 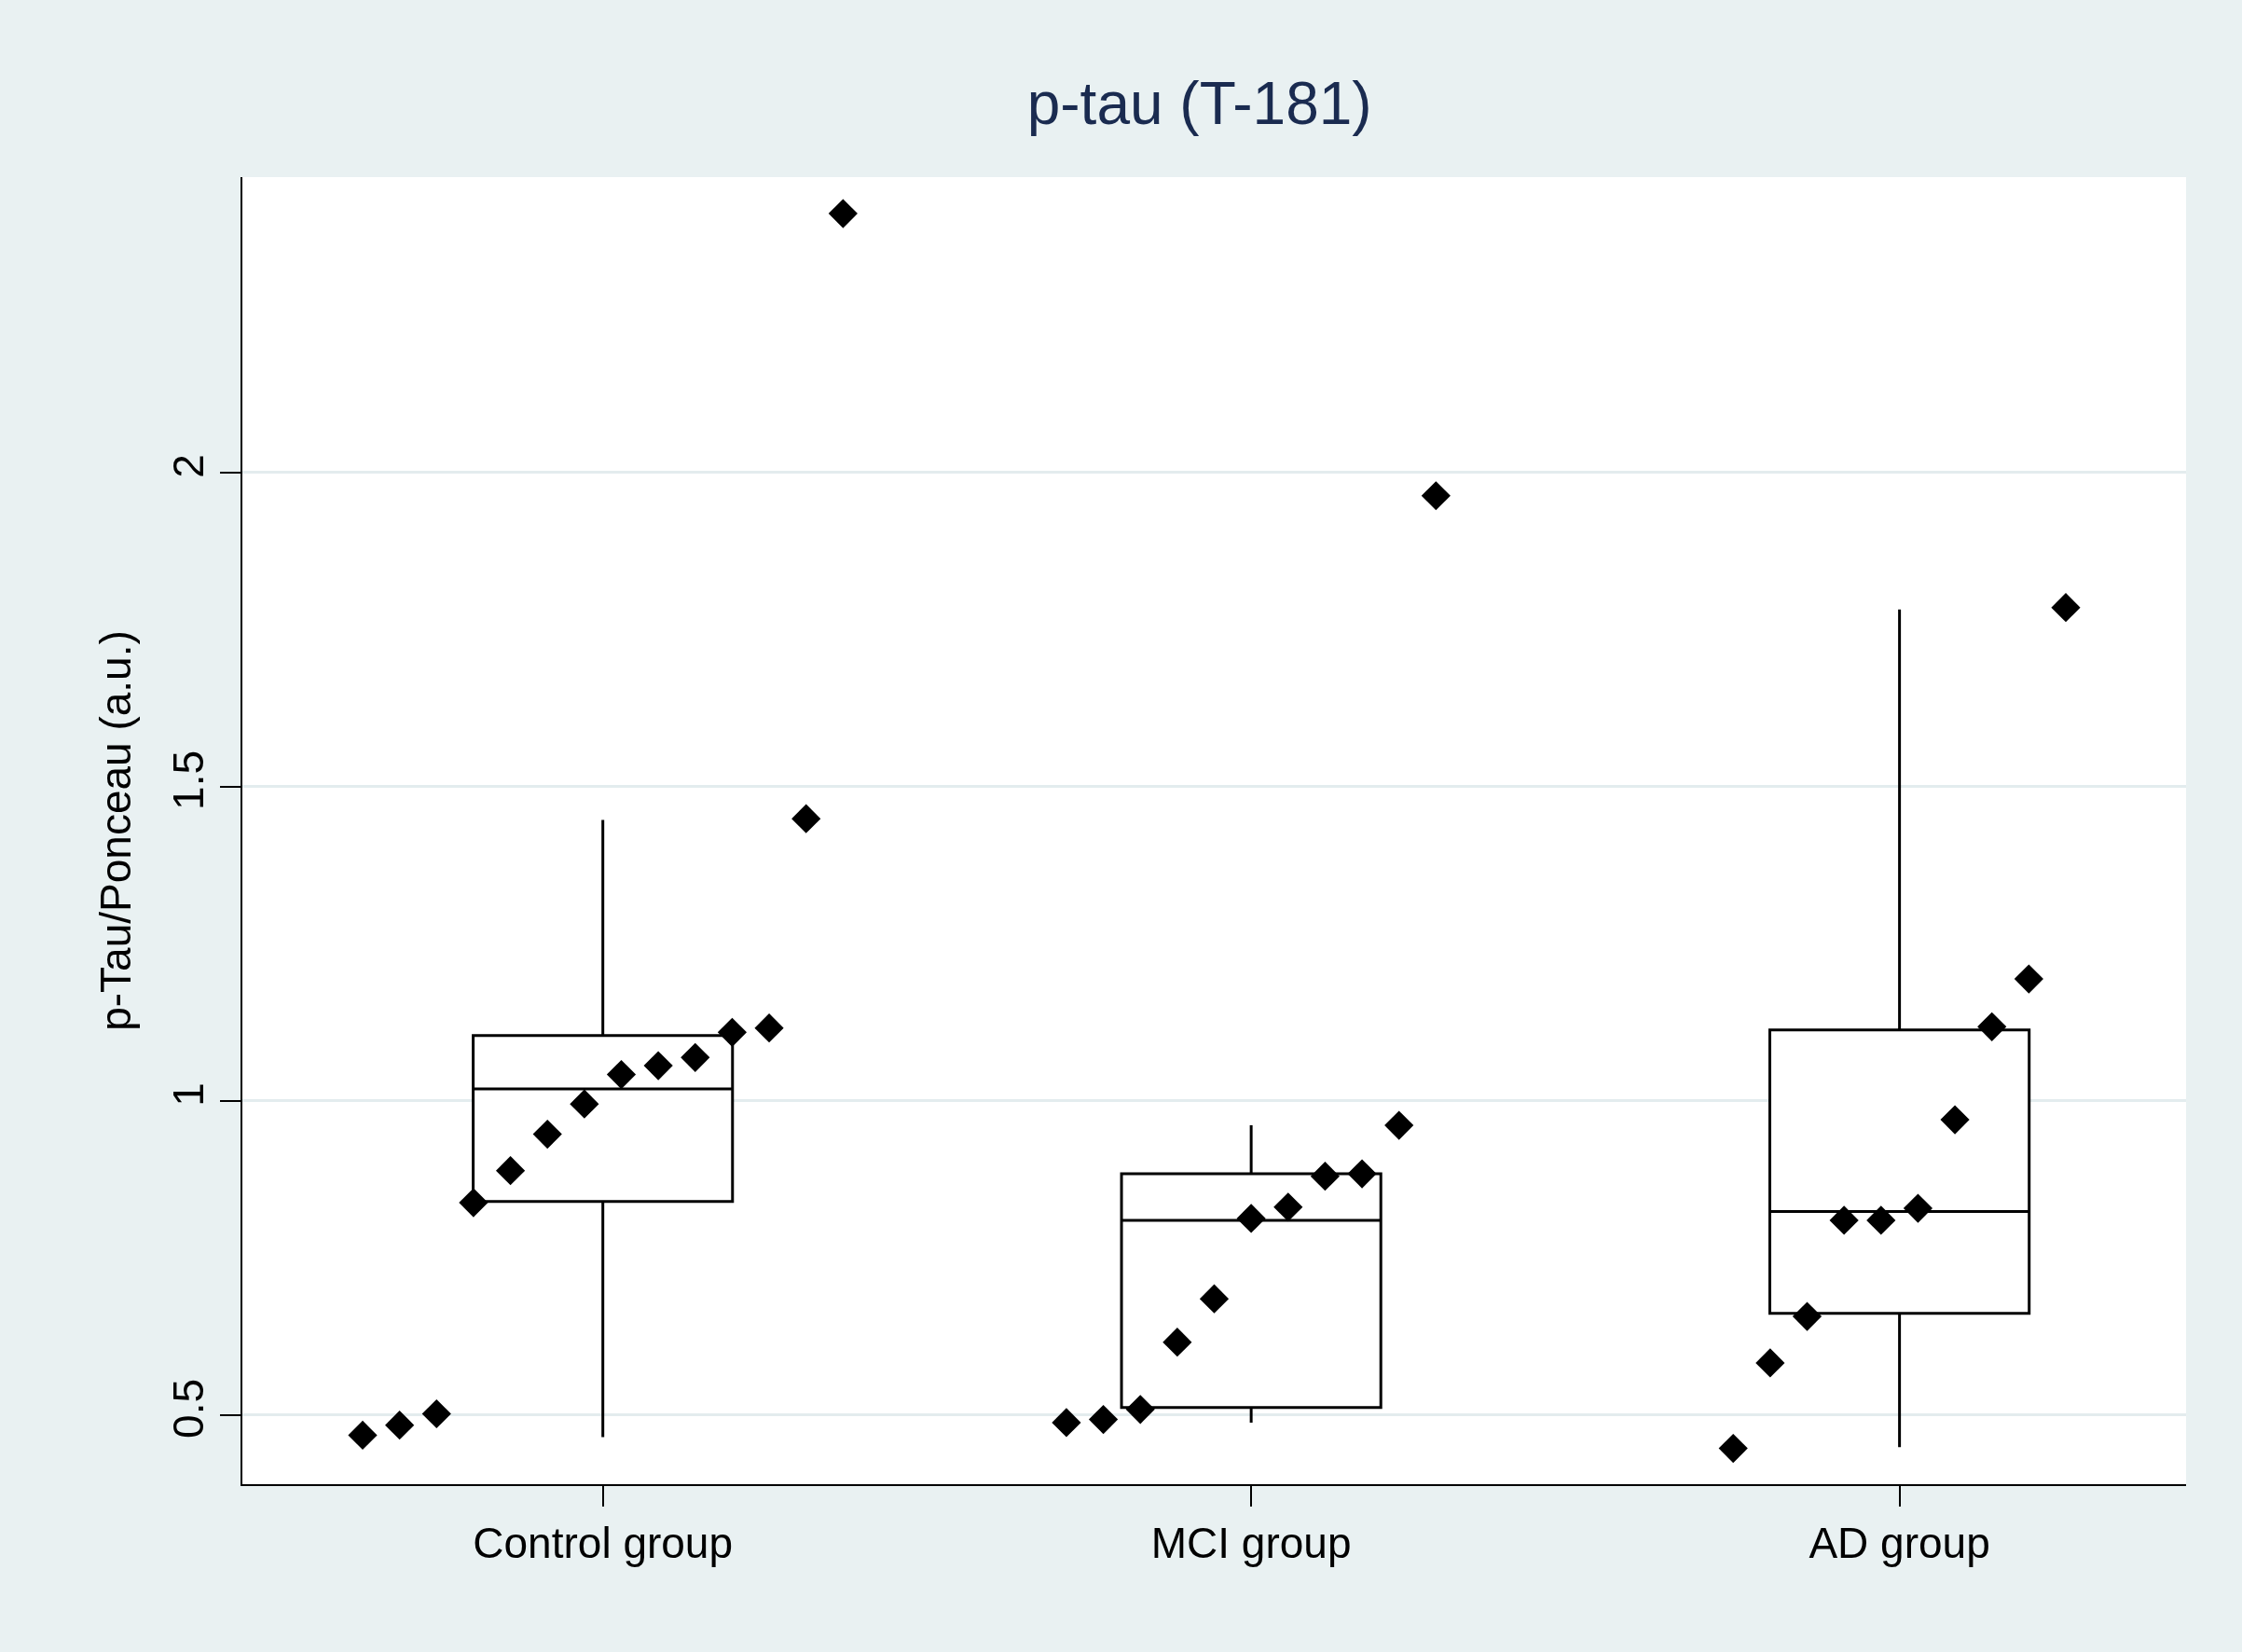 I want to click on x-tick-label: Control group, so click(x=604, y=1544).